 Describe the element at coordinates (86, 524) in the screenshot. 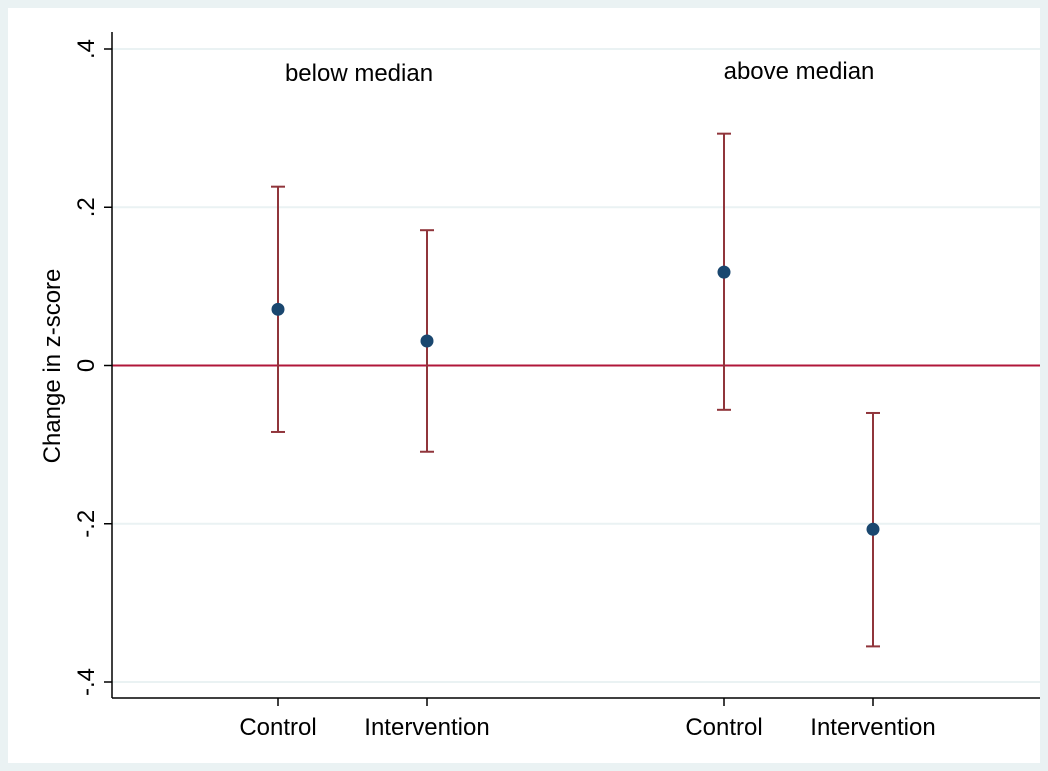

I see `y-tick-label: -.2` at that location.